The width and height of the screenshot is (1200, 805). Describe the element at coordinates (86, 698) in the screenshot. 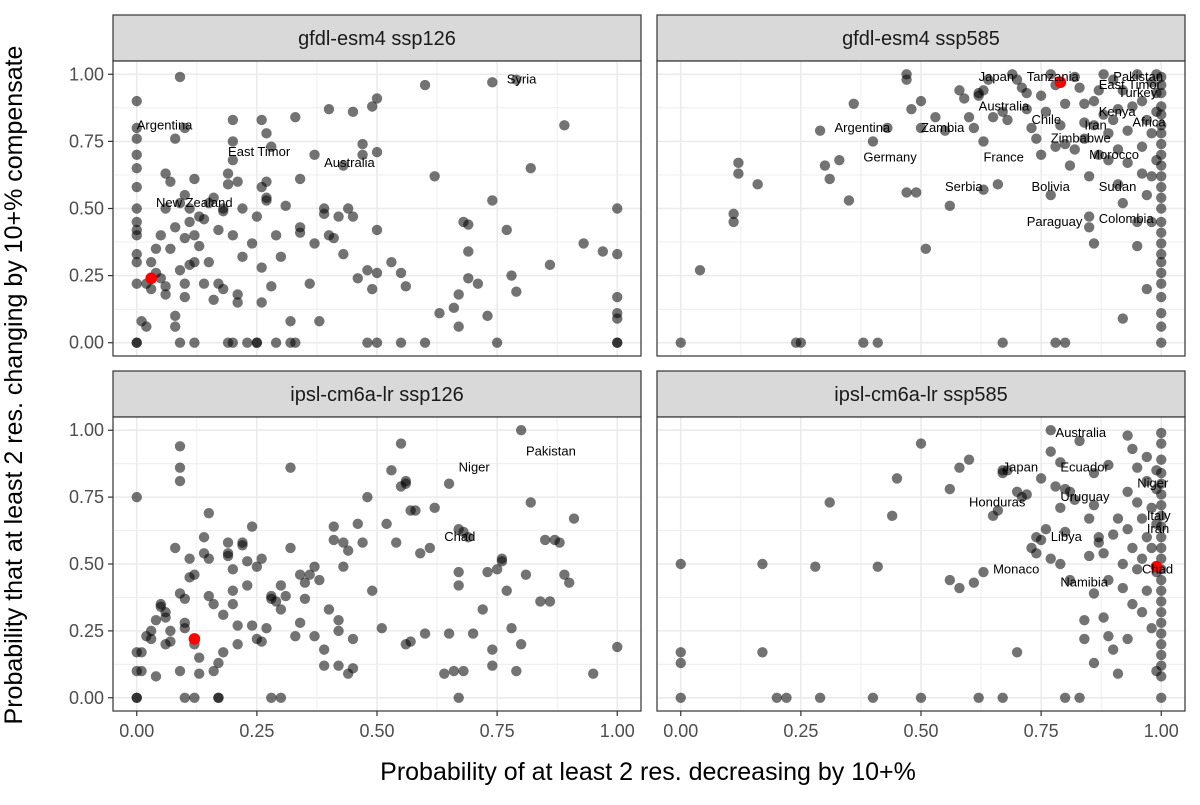

I see `y-tick-label: 0.00` at that location.